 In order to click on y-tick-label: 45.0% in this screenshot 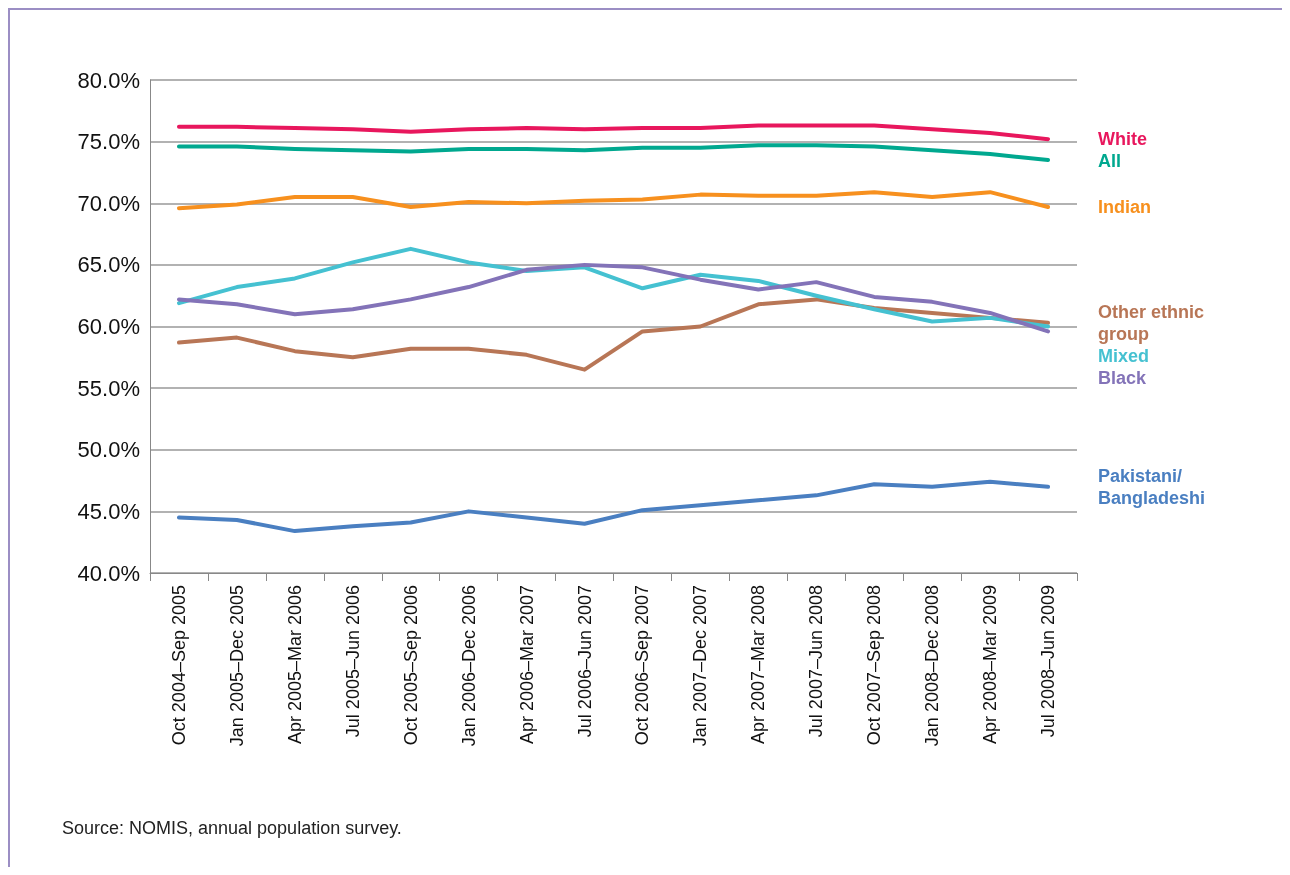, I will do `click(108, 511)`.